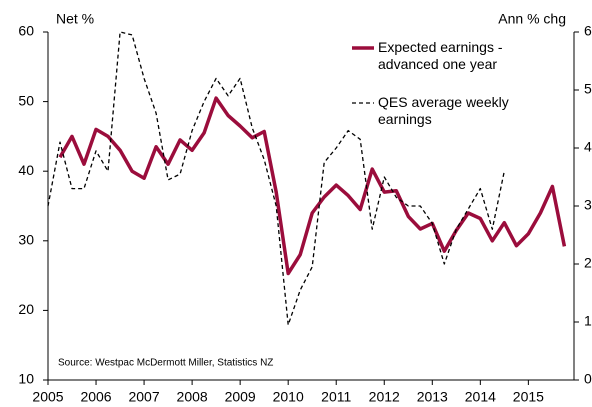  Describe the element at coordinates (26, 379) in the screenshot. I see `y-tick-label: 10` at that location.